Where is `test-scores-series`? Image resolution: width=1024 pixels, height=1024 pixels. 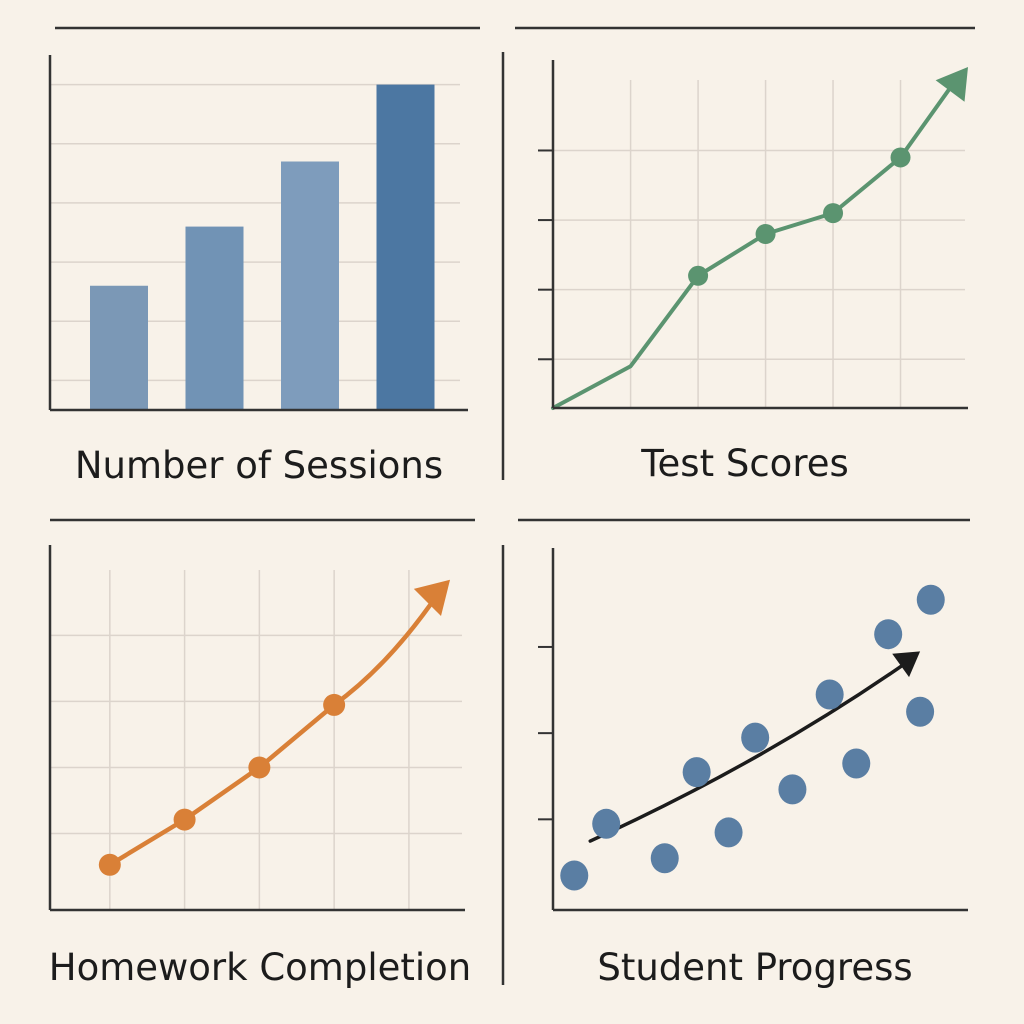 test-scores-series is located at coordinates (759, 238).